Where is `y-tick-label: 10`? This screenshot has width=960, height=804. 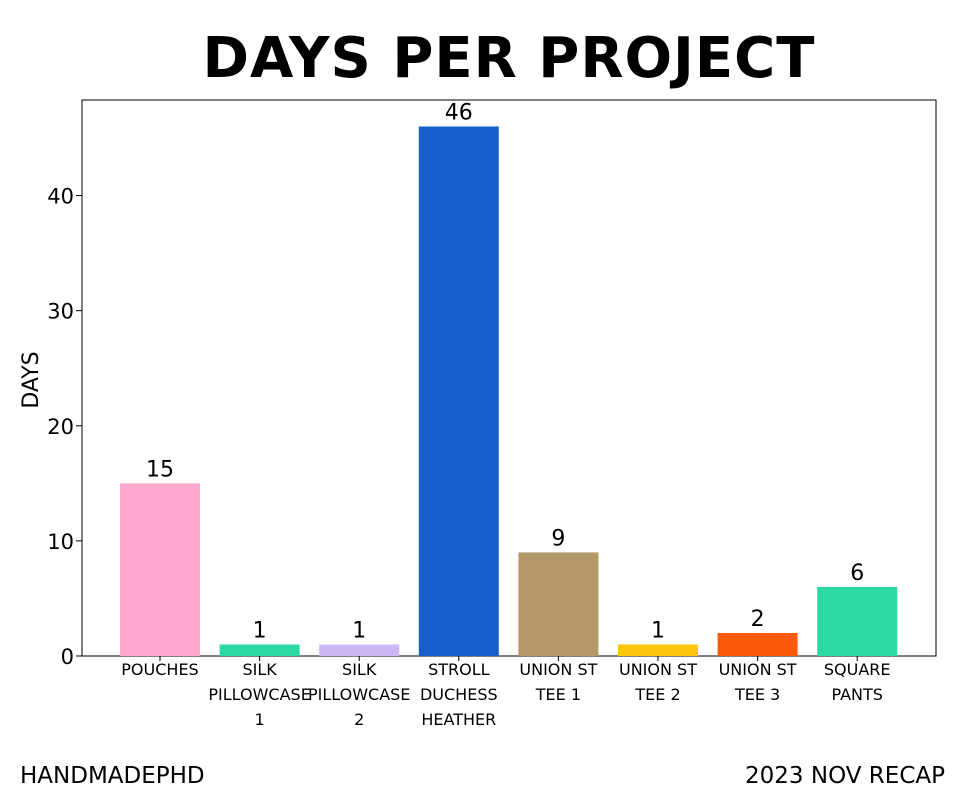
y-tick-label: 10 is located at coordinates (60, 542).